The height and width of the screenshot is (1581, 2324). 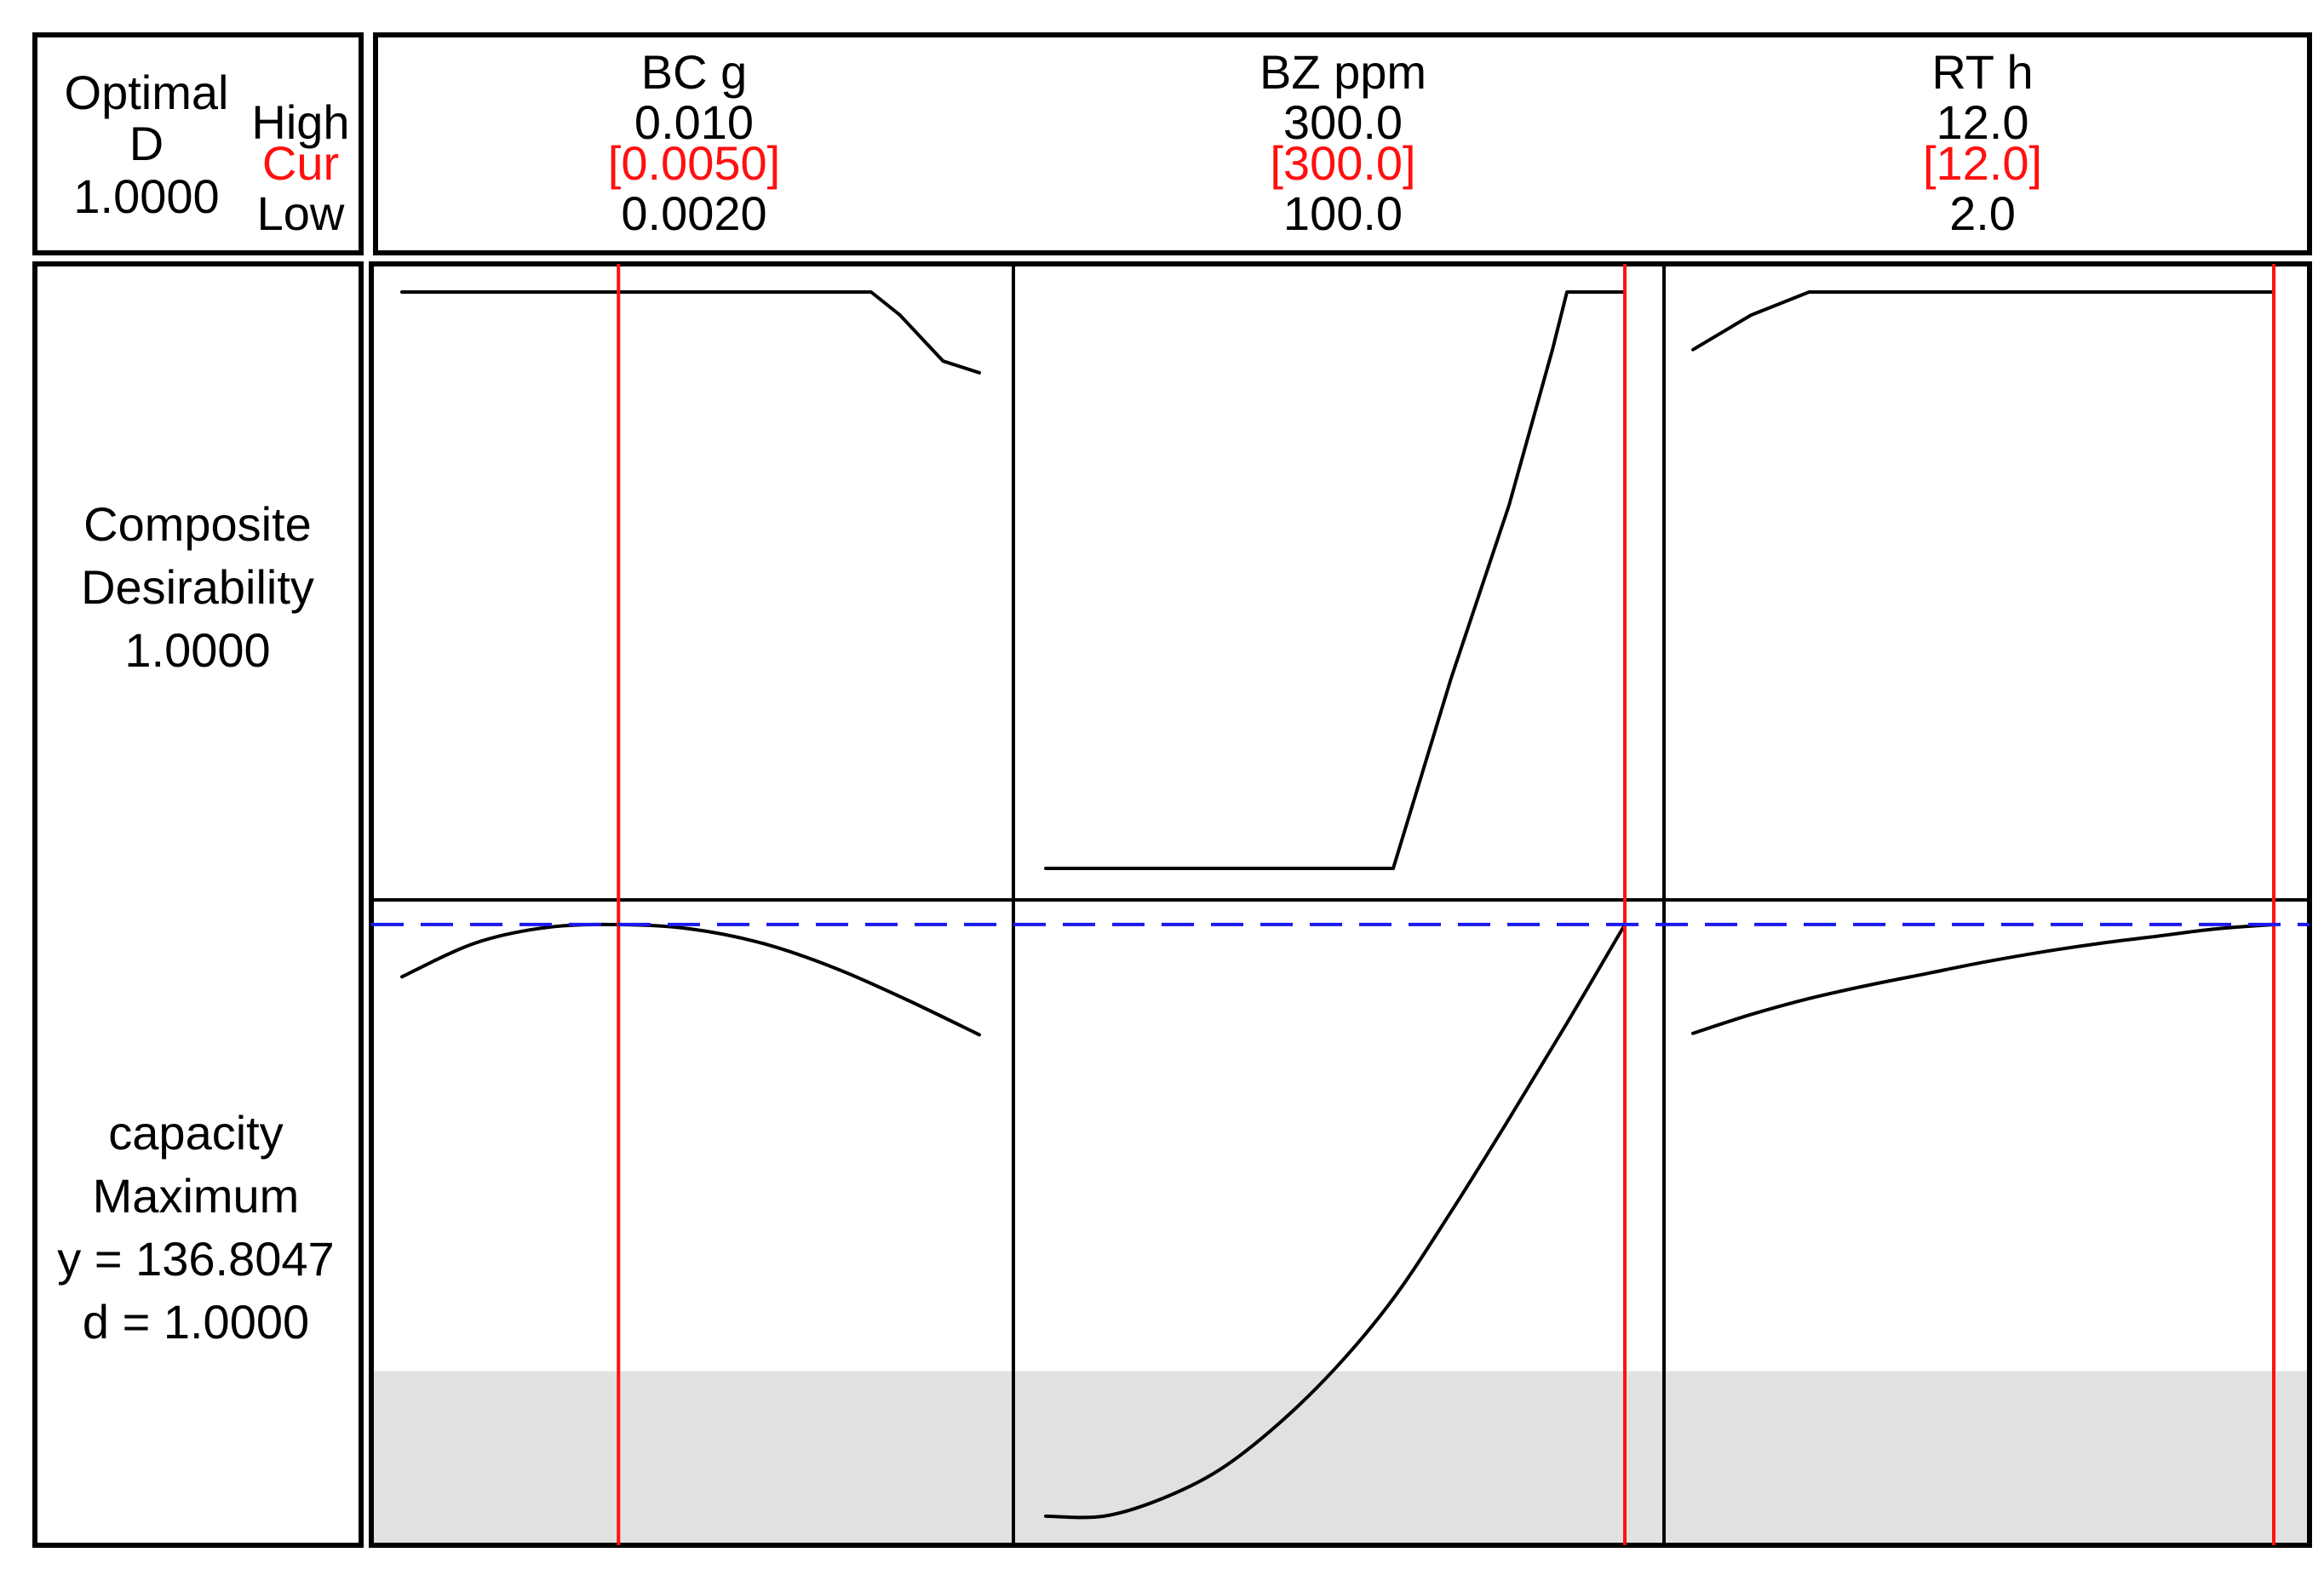 What do you see at coordinates (198, 143) in the screenshot?
I see `optimal-frame` at bounding box center [198, 143].